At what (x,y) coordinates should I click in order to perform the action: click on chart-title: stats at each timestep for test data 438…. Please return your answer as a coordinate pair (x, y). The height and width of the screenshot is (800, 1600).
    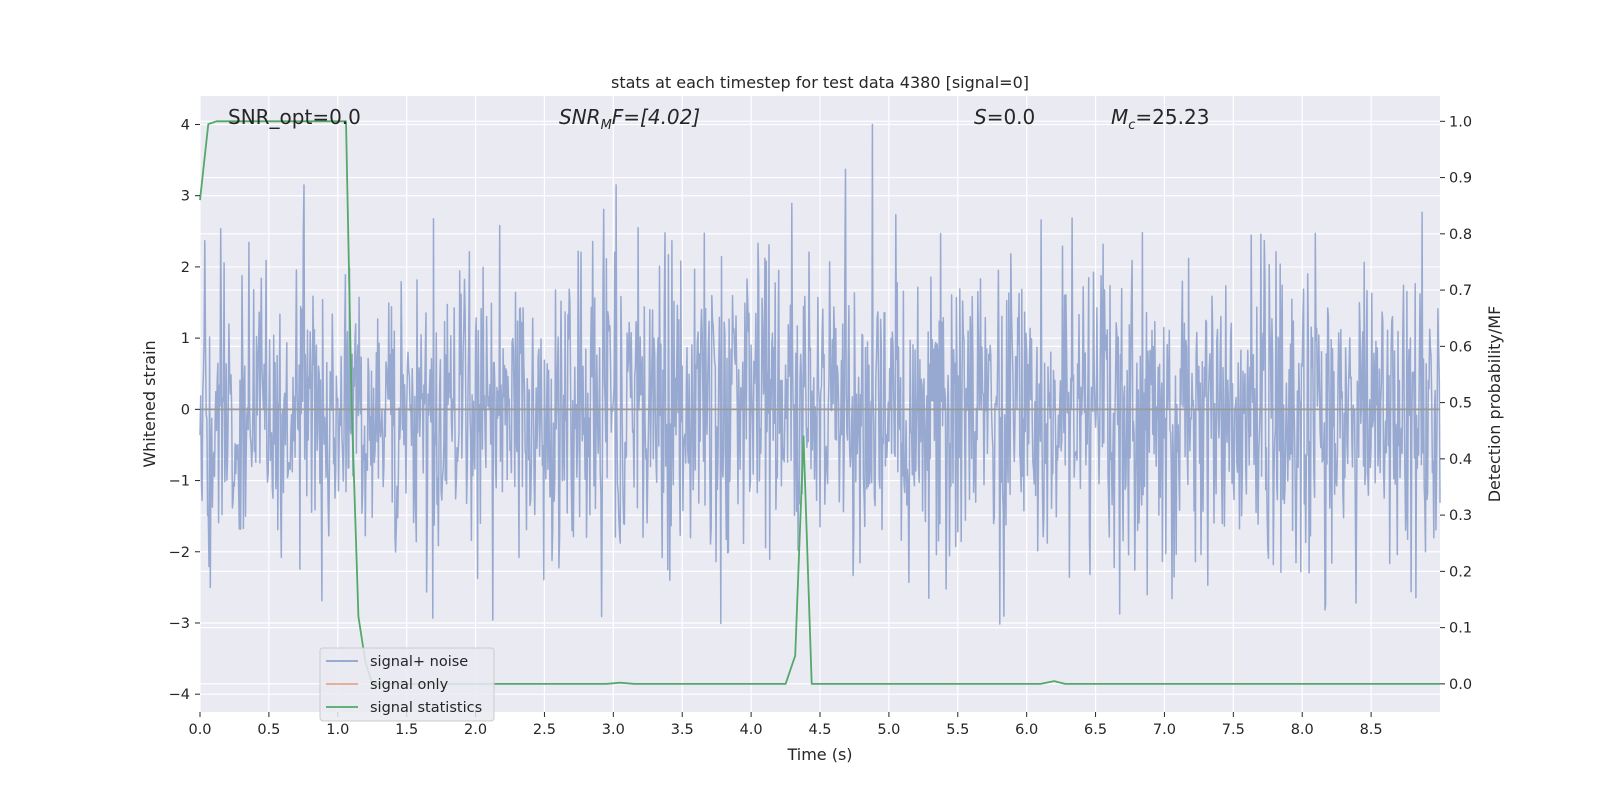
    Looking at the image, I should click on (820, 82).